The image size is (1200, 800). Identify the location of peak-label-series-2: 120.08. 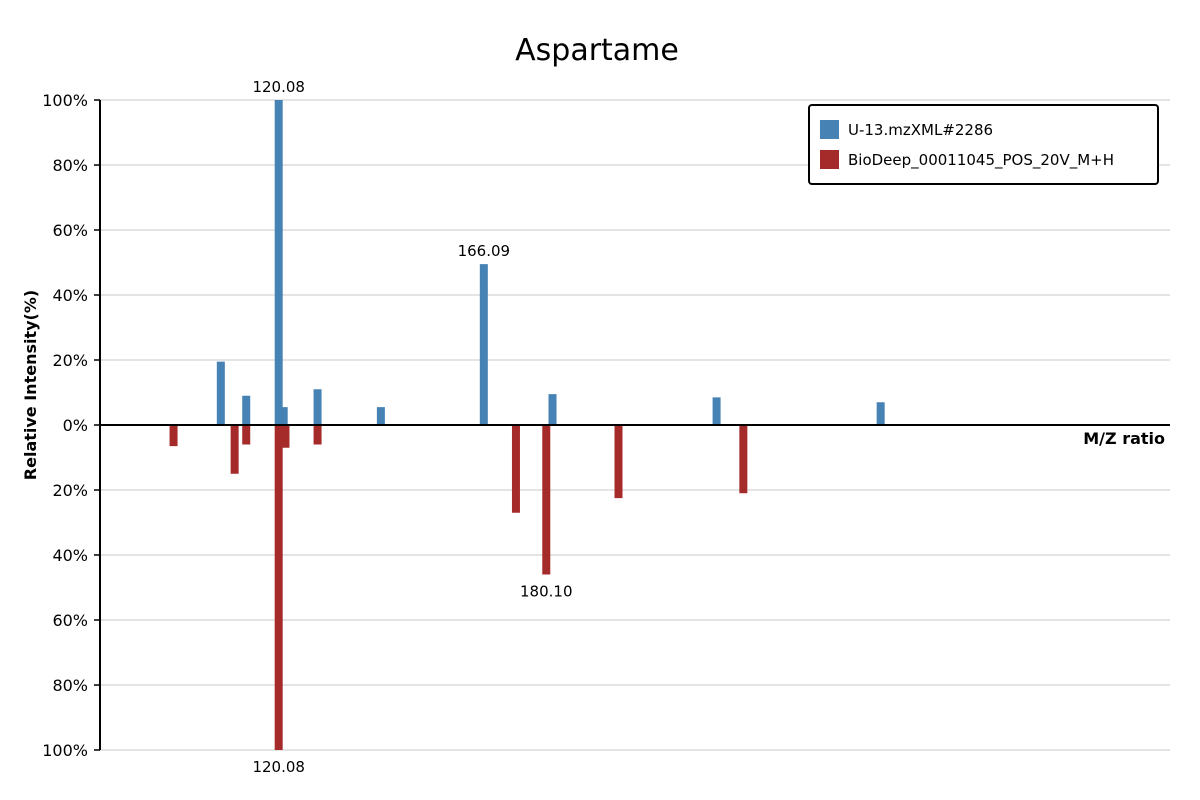
(278, 767).